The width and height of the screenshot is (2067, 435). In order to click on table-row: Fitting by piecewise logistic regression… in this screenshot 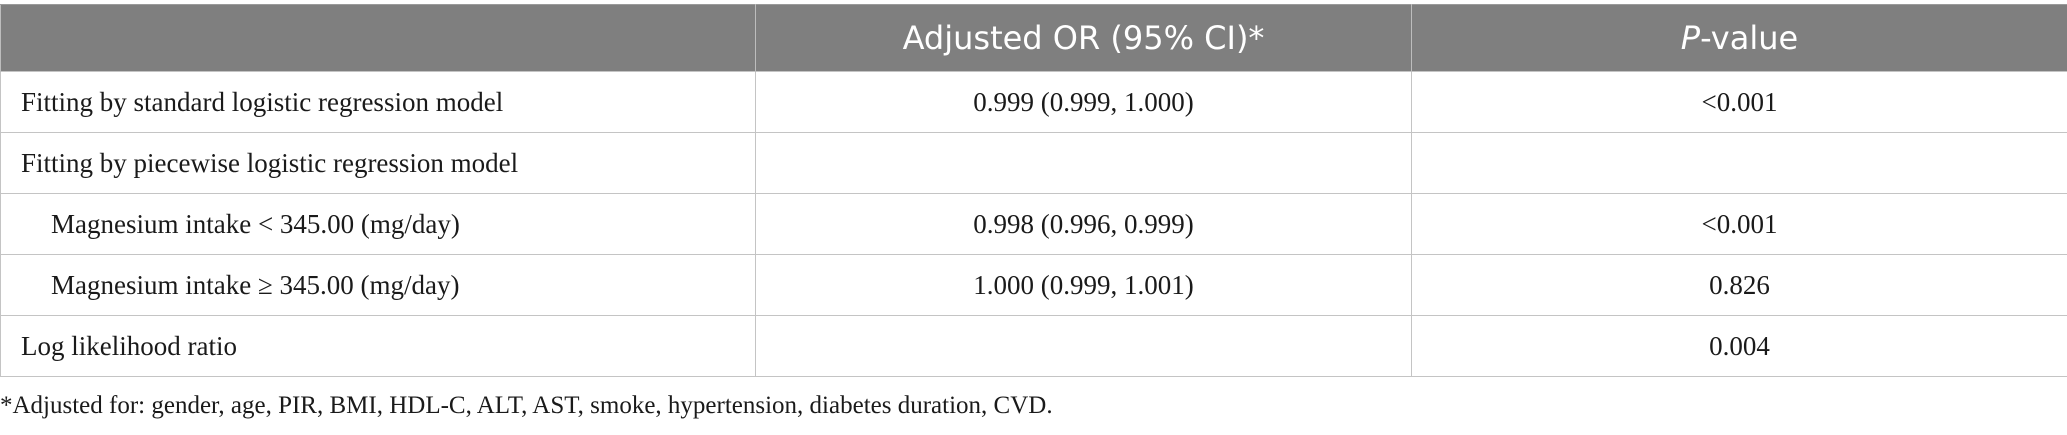, I will do `click(1033, 163)`.